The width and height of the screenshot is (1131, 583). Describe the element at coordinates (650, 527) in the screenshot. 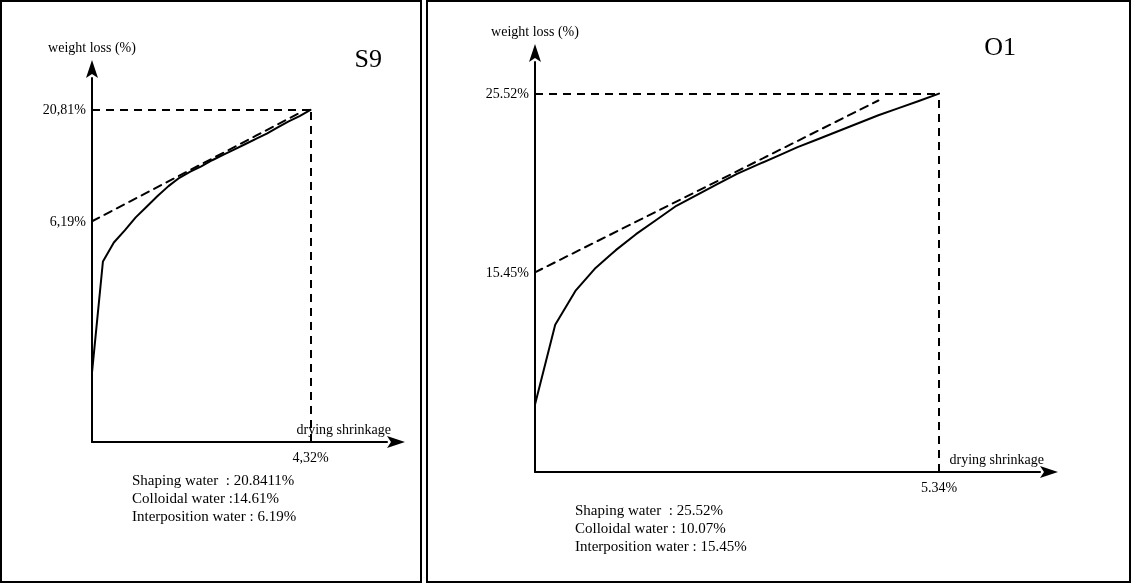

I see `text: Colloidal water : 10.07%` at that location.